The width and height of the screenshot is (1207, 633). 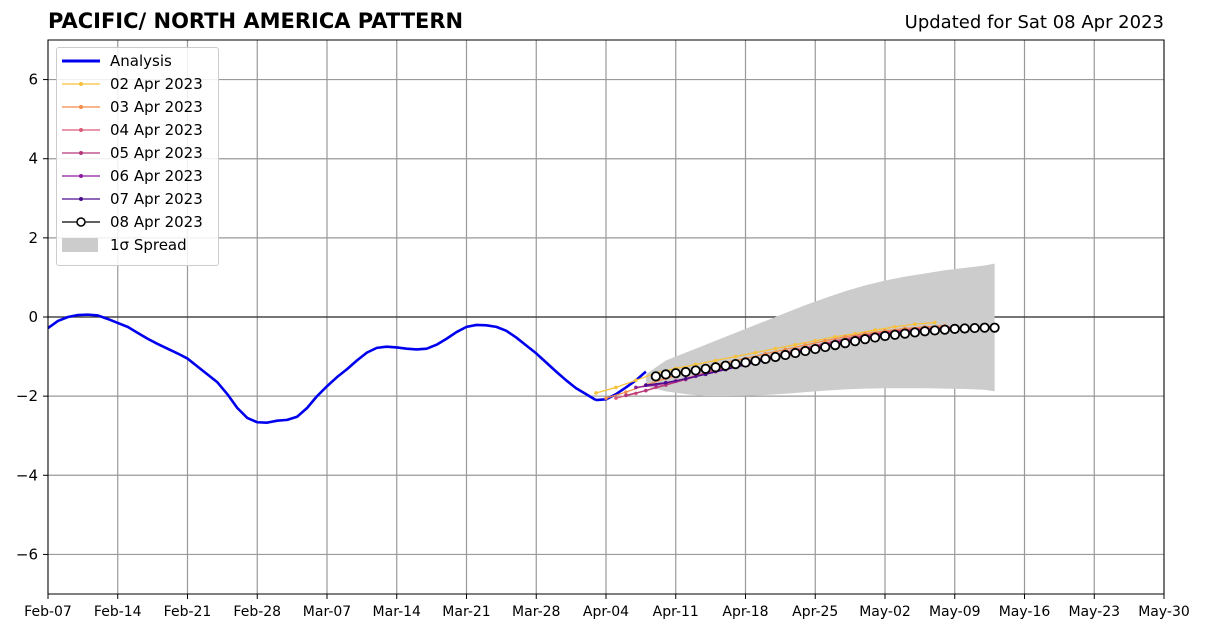 What do you see at coordinates (27, 396) in the screenshot?
I see `y-tick-label: −2` at bounding box center [27, 396].